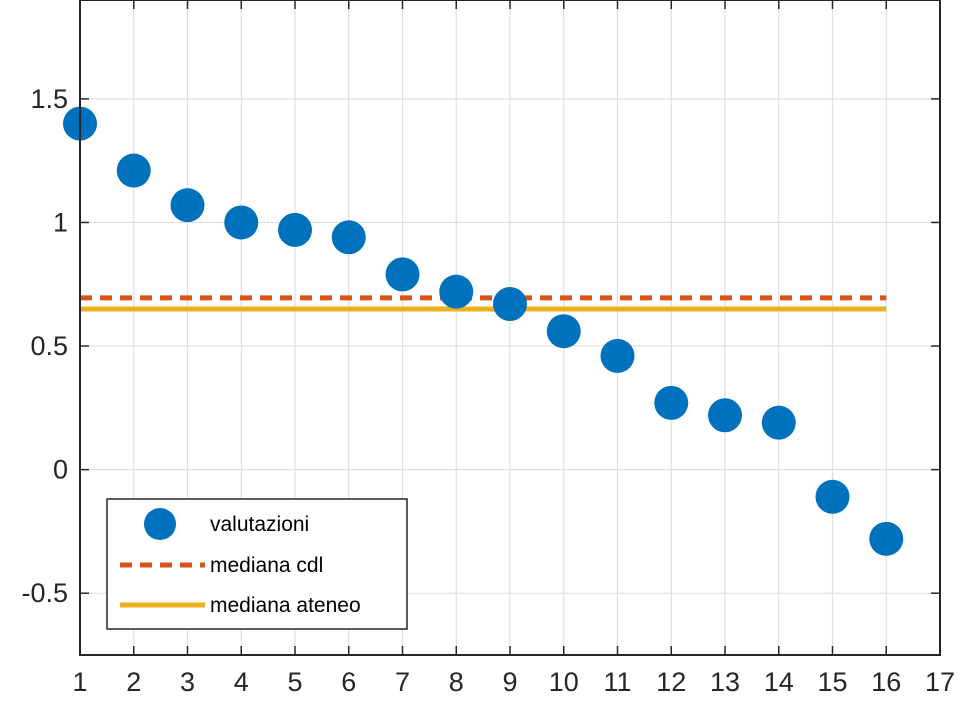 This screenshot has width=967, height=704. What do you see at coordinates (402, 682) in the screenshot?
I see `x-tick-label: 7` at bounding box center [402, 682].